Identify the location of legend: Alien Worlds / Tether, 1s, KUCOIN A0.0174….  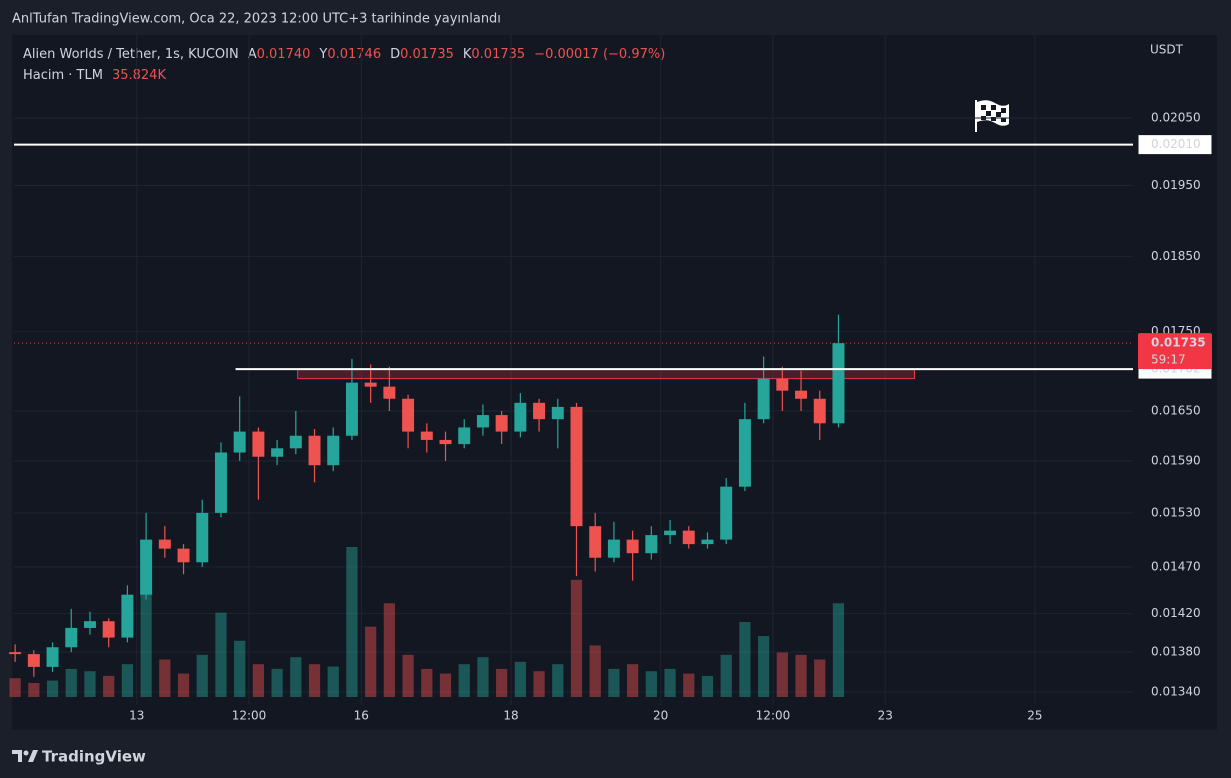
(344, 65).